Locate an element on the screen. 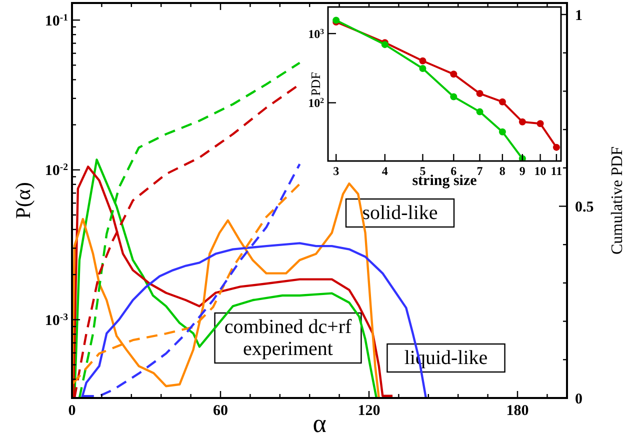 The image size is (635, 437). x-tick-label: 5 is located at coordinates (423, 171).